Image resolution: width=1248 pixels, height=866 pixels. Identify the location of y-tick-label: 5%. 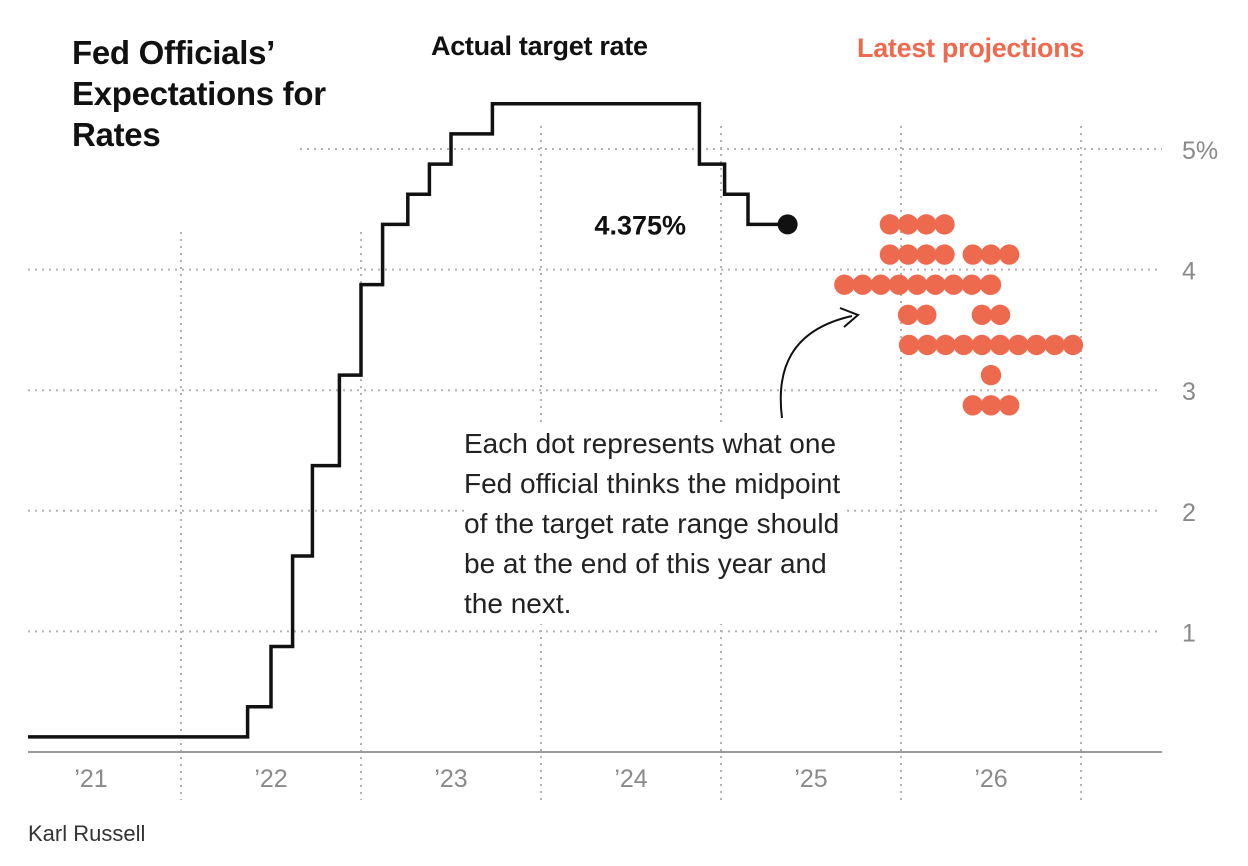
(1200, 151).